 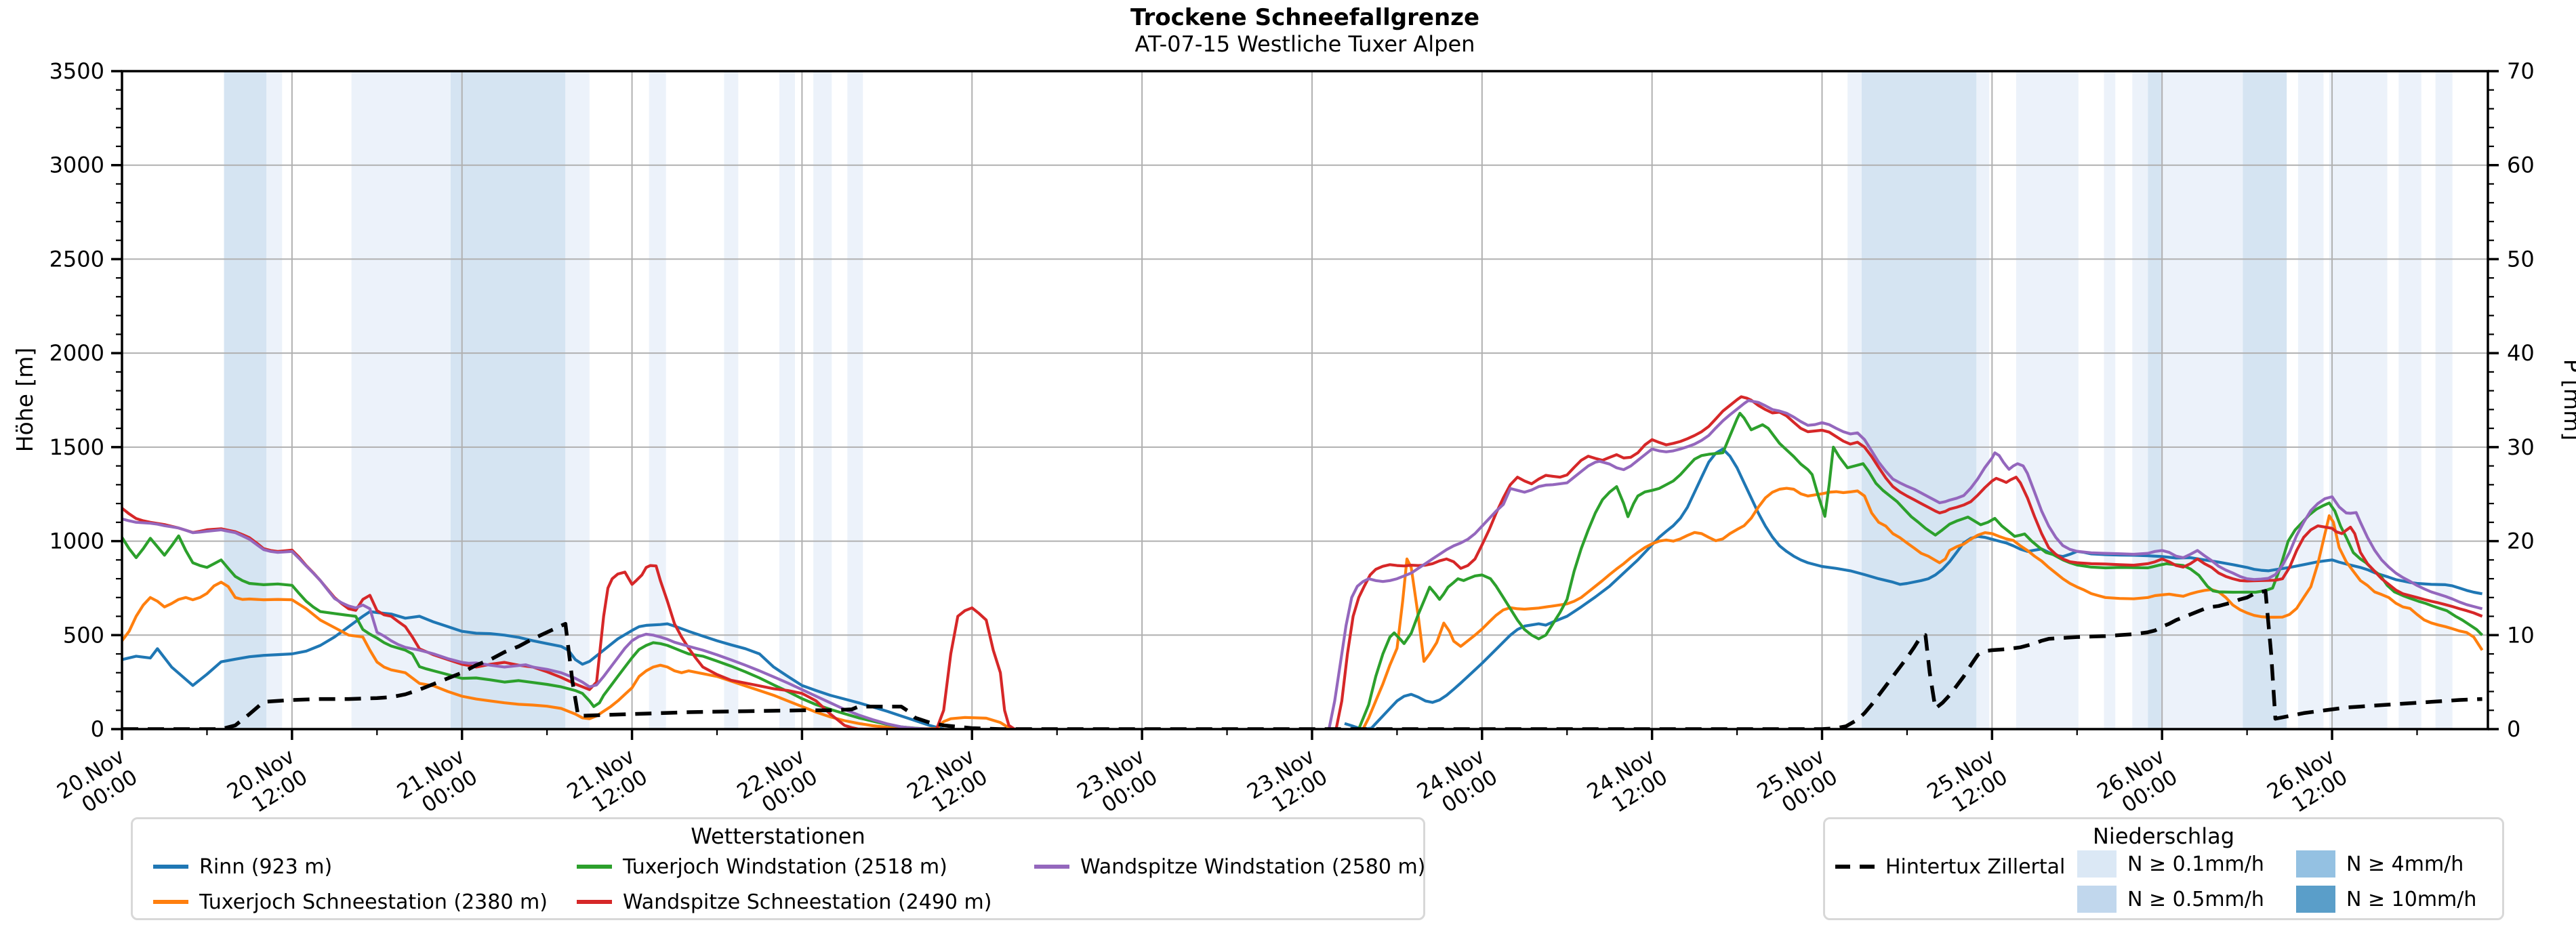 I want to click on legend-item-precip-level: N ≥ 10mm/h, so click(x=2386, y=899).